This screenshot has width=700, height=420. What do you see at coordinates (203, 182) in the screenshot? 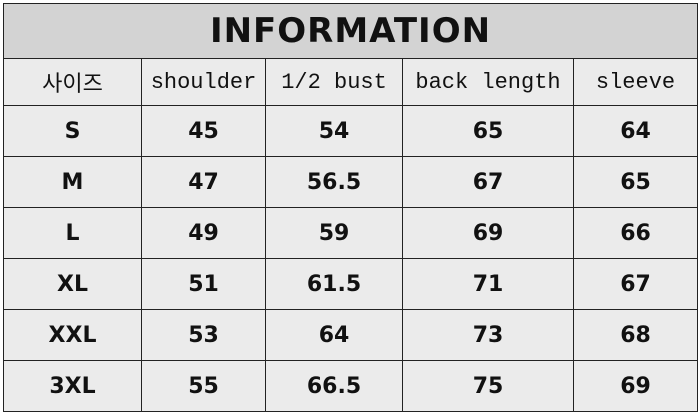
I see `cell-shoulder: 47` at bounding box center [203, 182].